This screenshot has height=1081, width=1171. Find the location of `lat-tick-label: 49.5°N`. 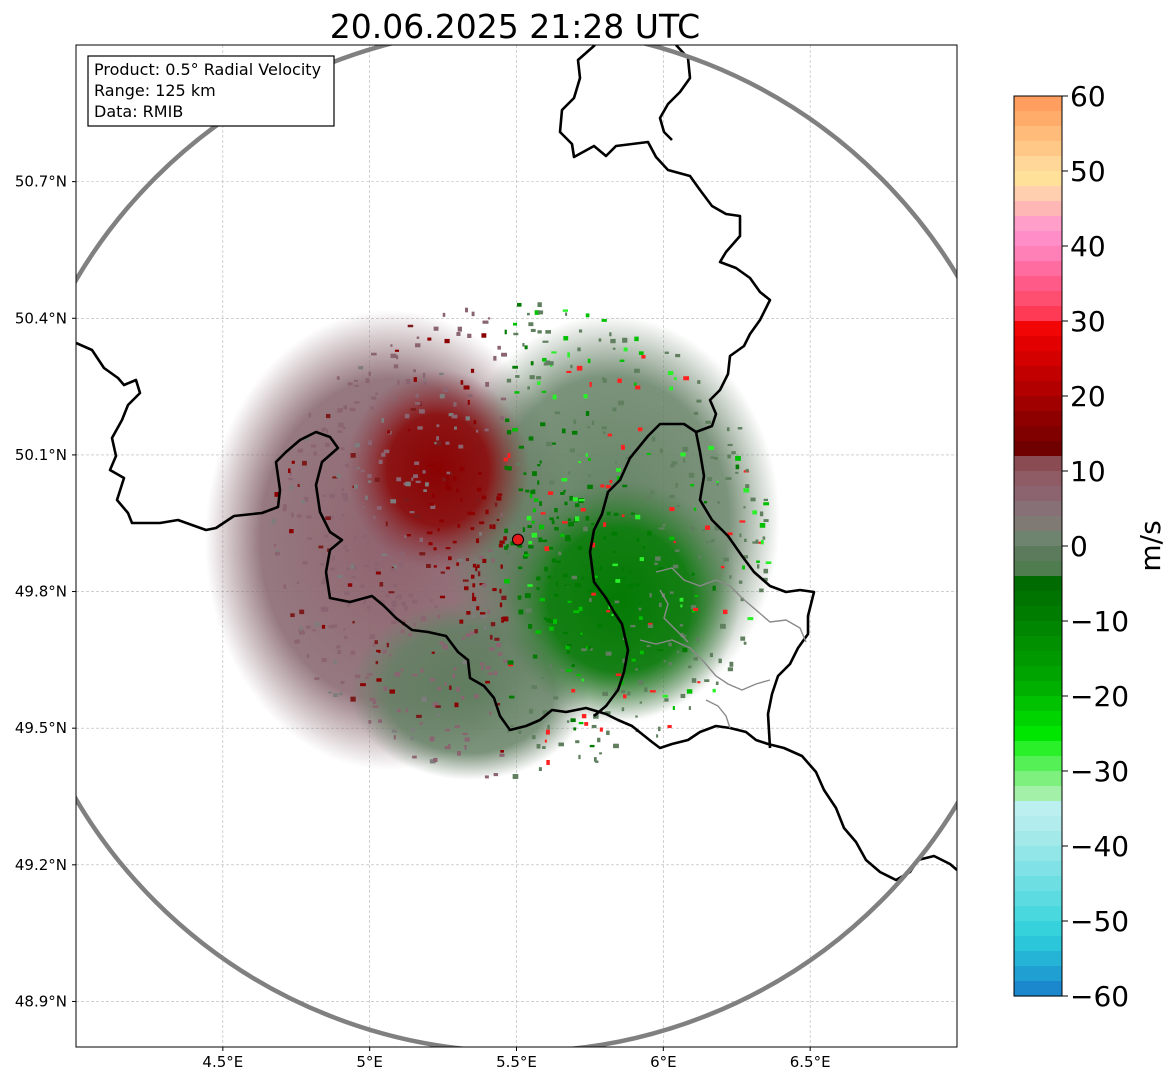

lat-tick-label: 49.5°N is located at coordinates (41, 728).